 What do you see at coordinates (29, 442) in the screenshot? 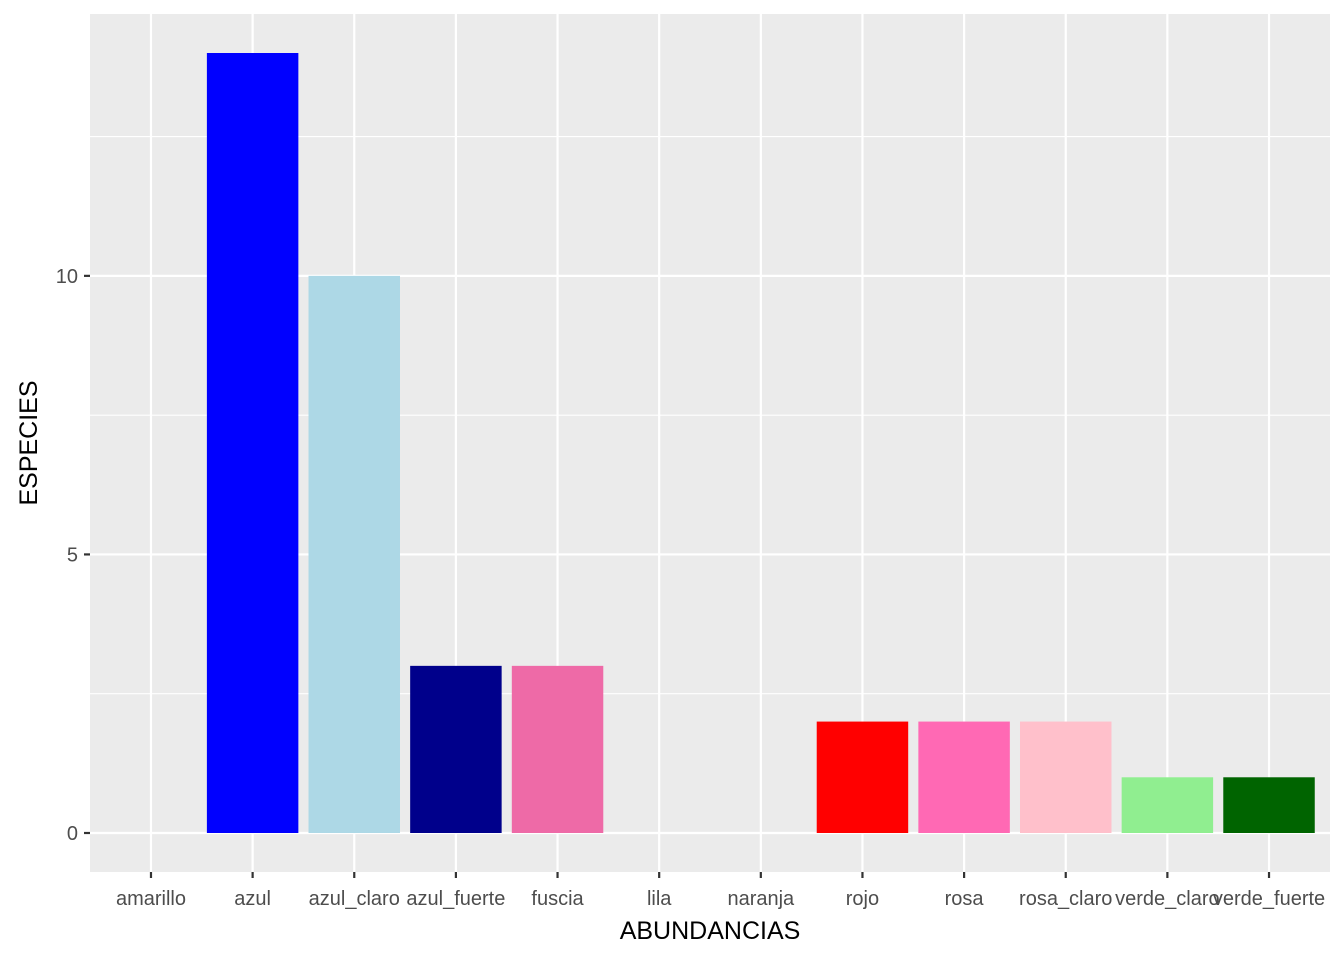
I see `y-axis-title: ESPECIES` at bounding box center [29, 442].